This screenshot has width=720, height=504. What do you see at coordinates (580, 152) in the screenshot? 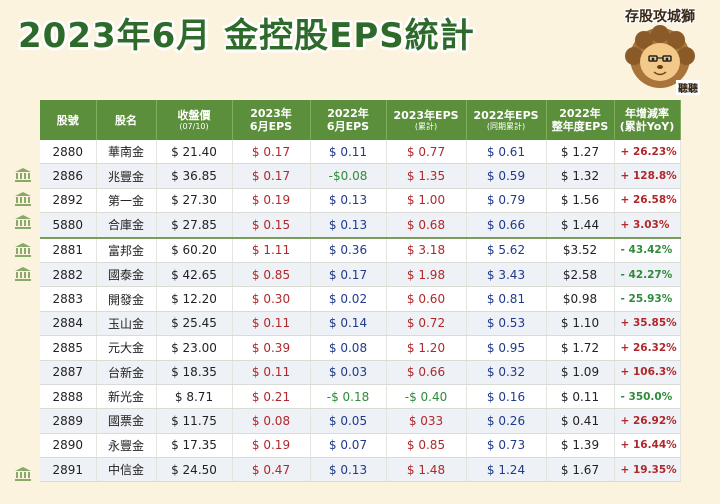
I see `cell-eps22-full: $ 1.27` at bounding box center [580, 152].